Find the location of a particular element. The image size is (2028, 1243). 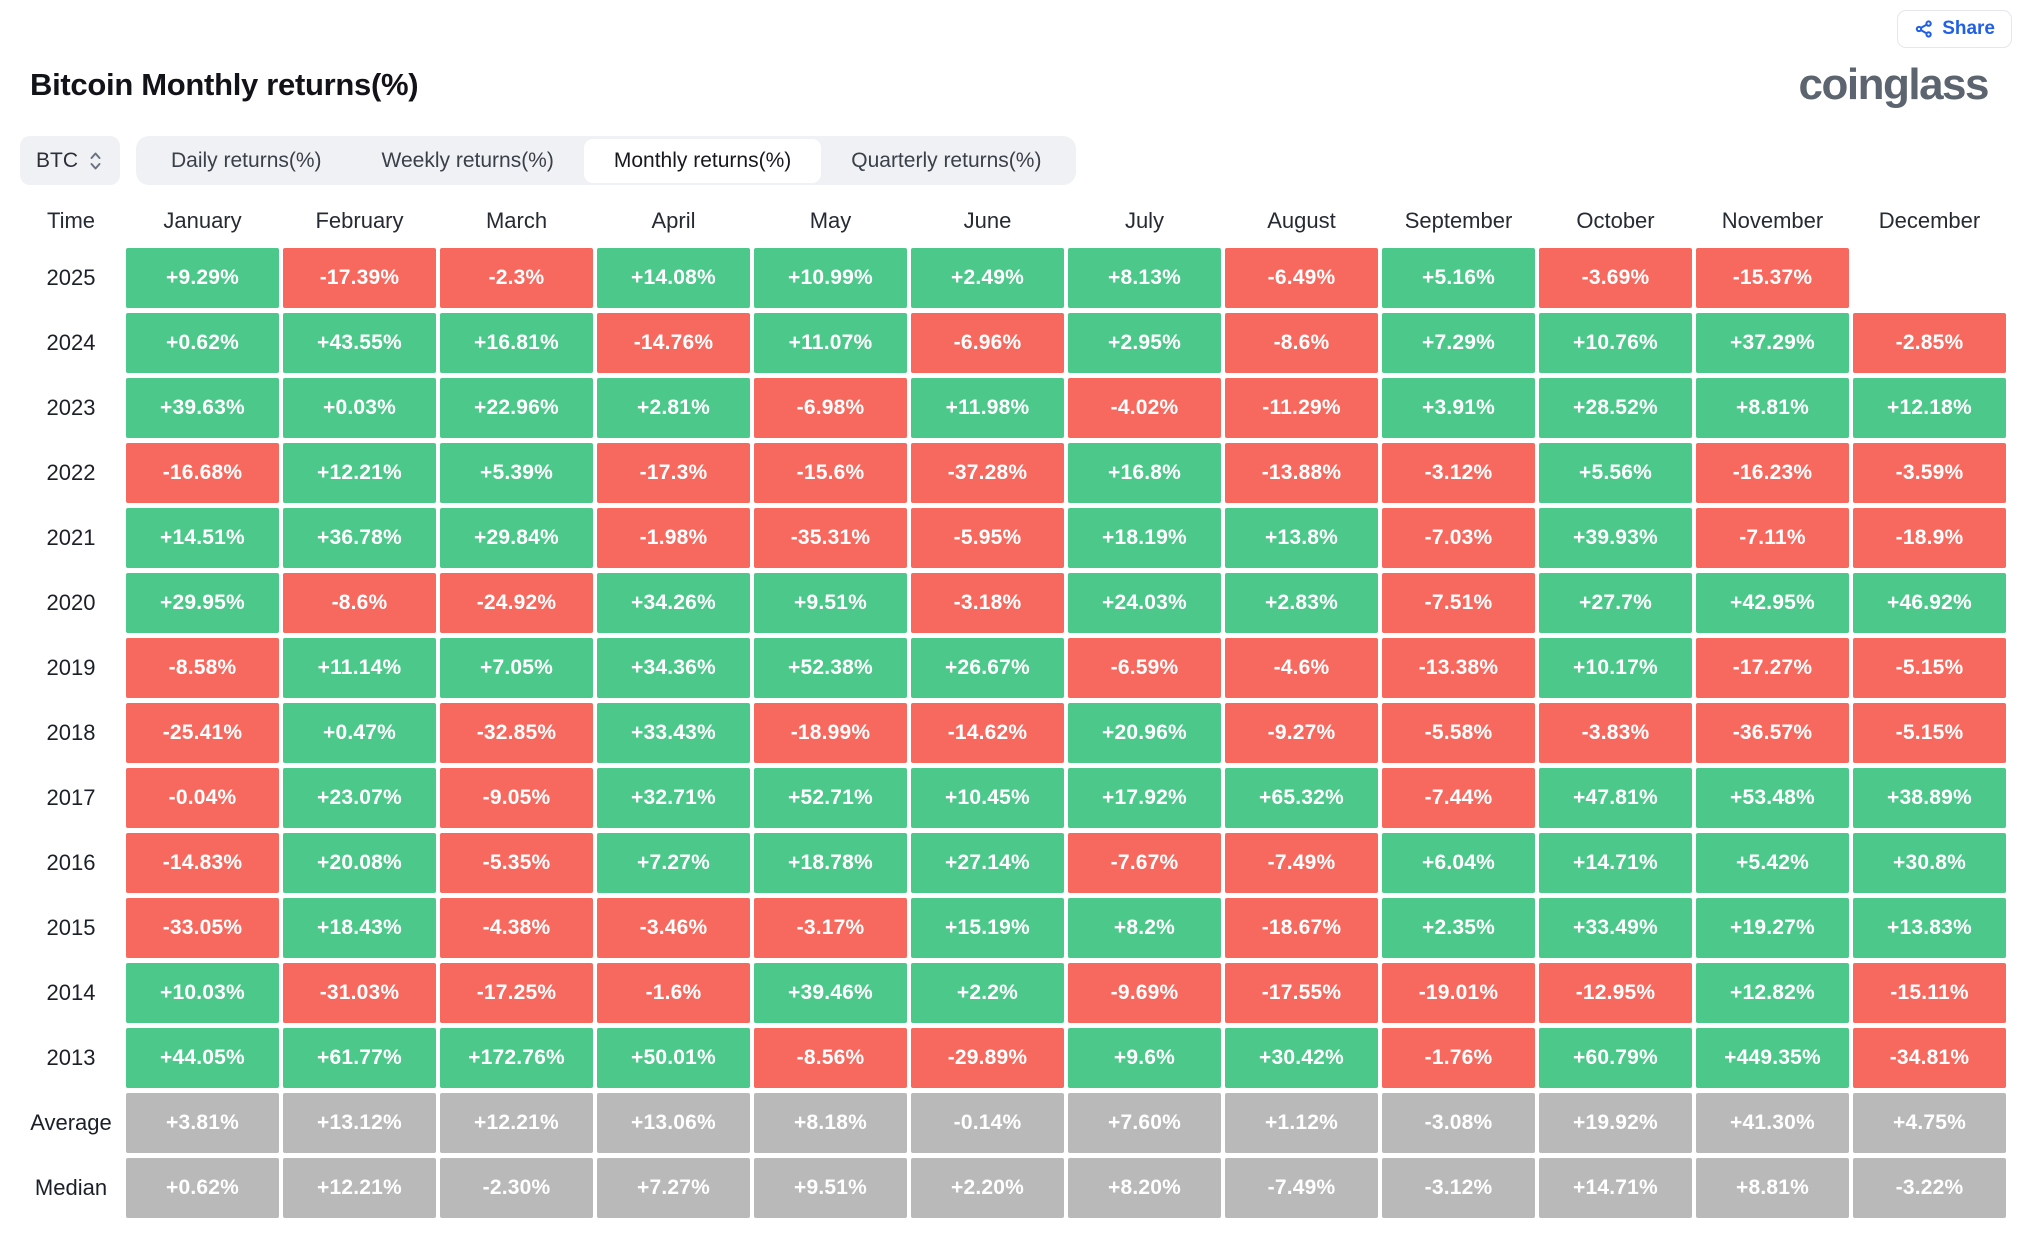

return-cell: +29.84% is located at coordinates (516, 538).